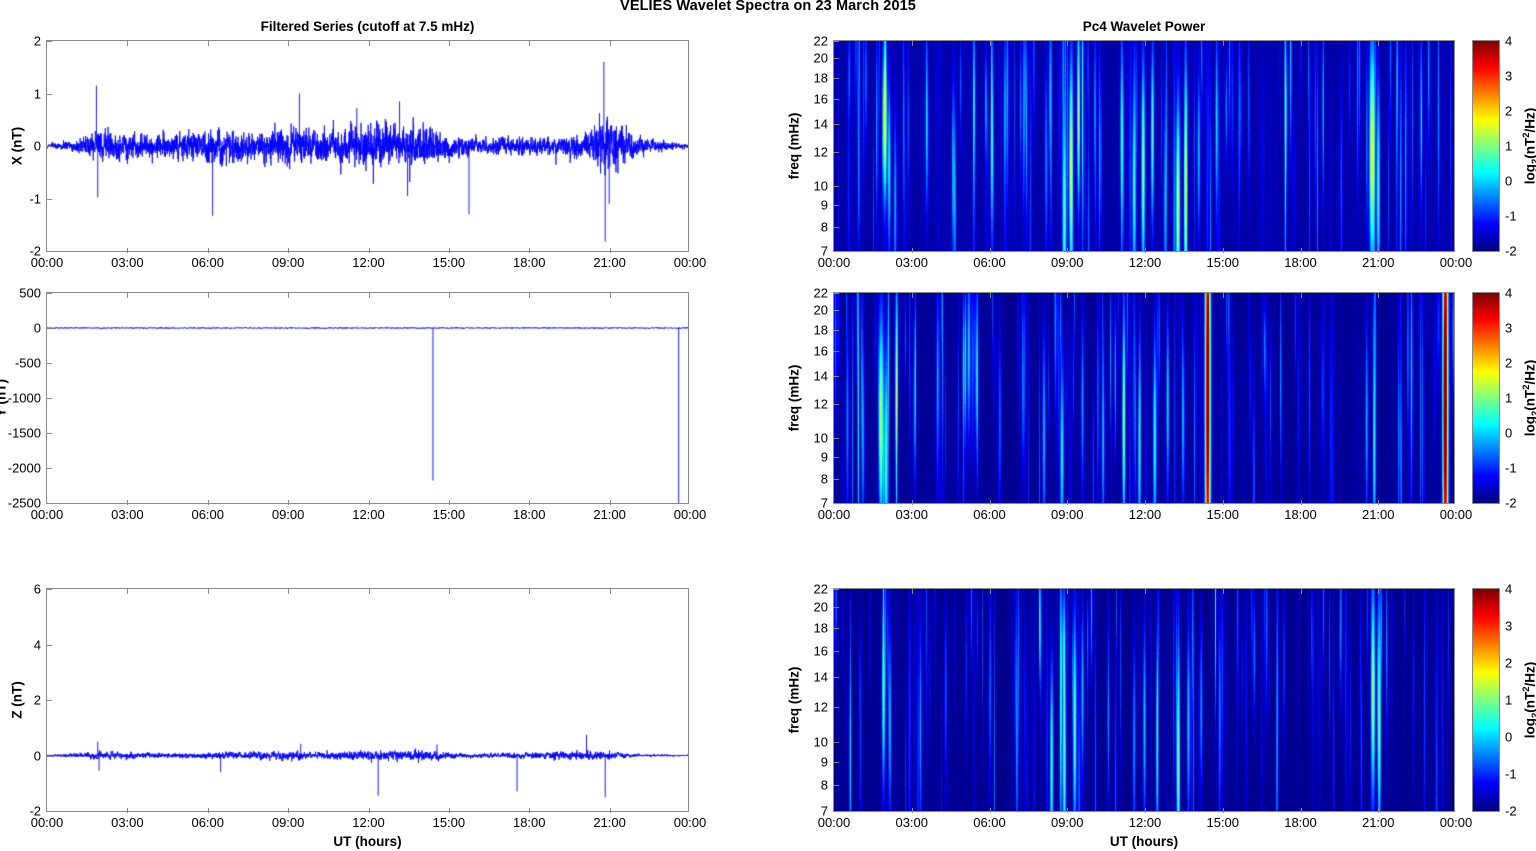  Describe the element at coordinates (1378, 262) in the screenshot. I see `spectrogram-xtick: 21:00` at that location.